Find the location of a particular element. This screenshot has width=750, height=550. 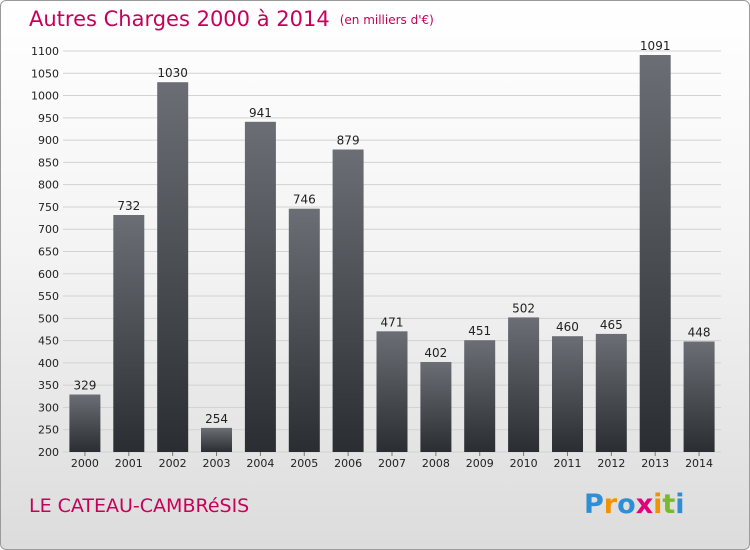

x-tick-label: 2006 is located at coordinates (348, 463).